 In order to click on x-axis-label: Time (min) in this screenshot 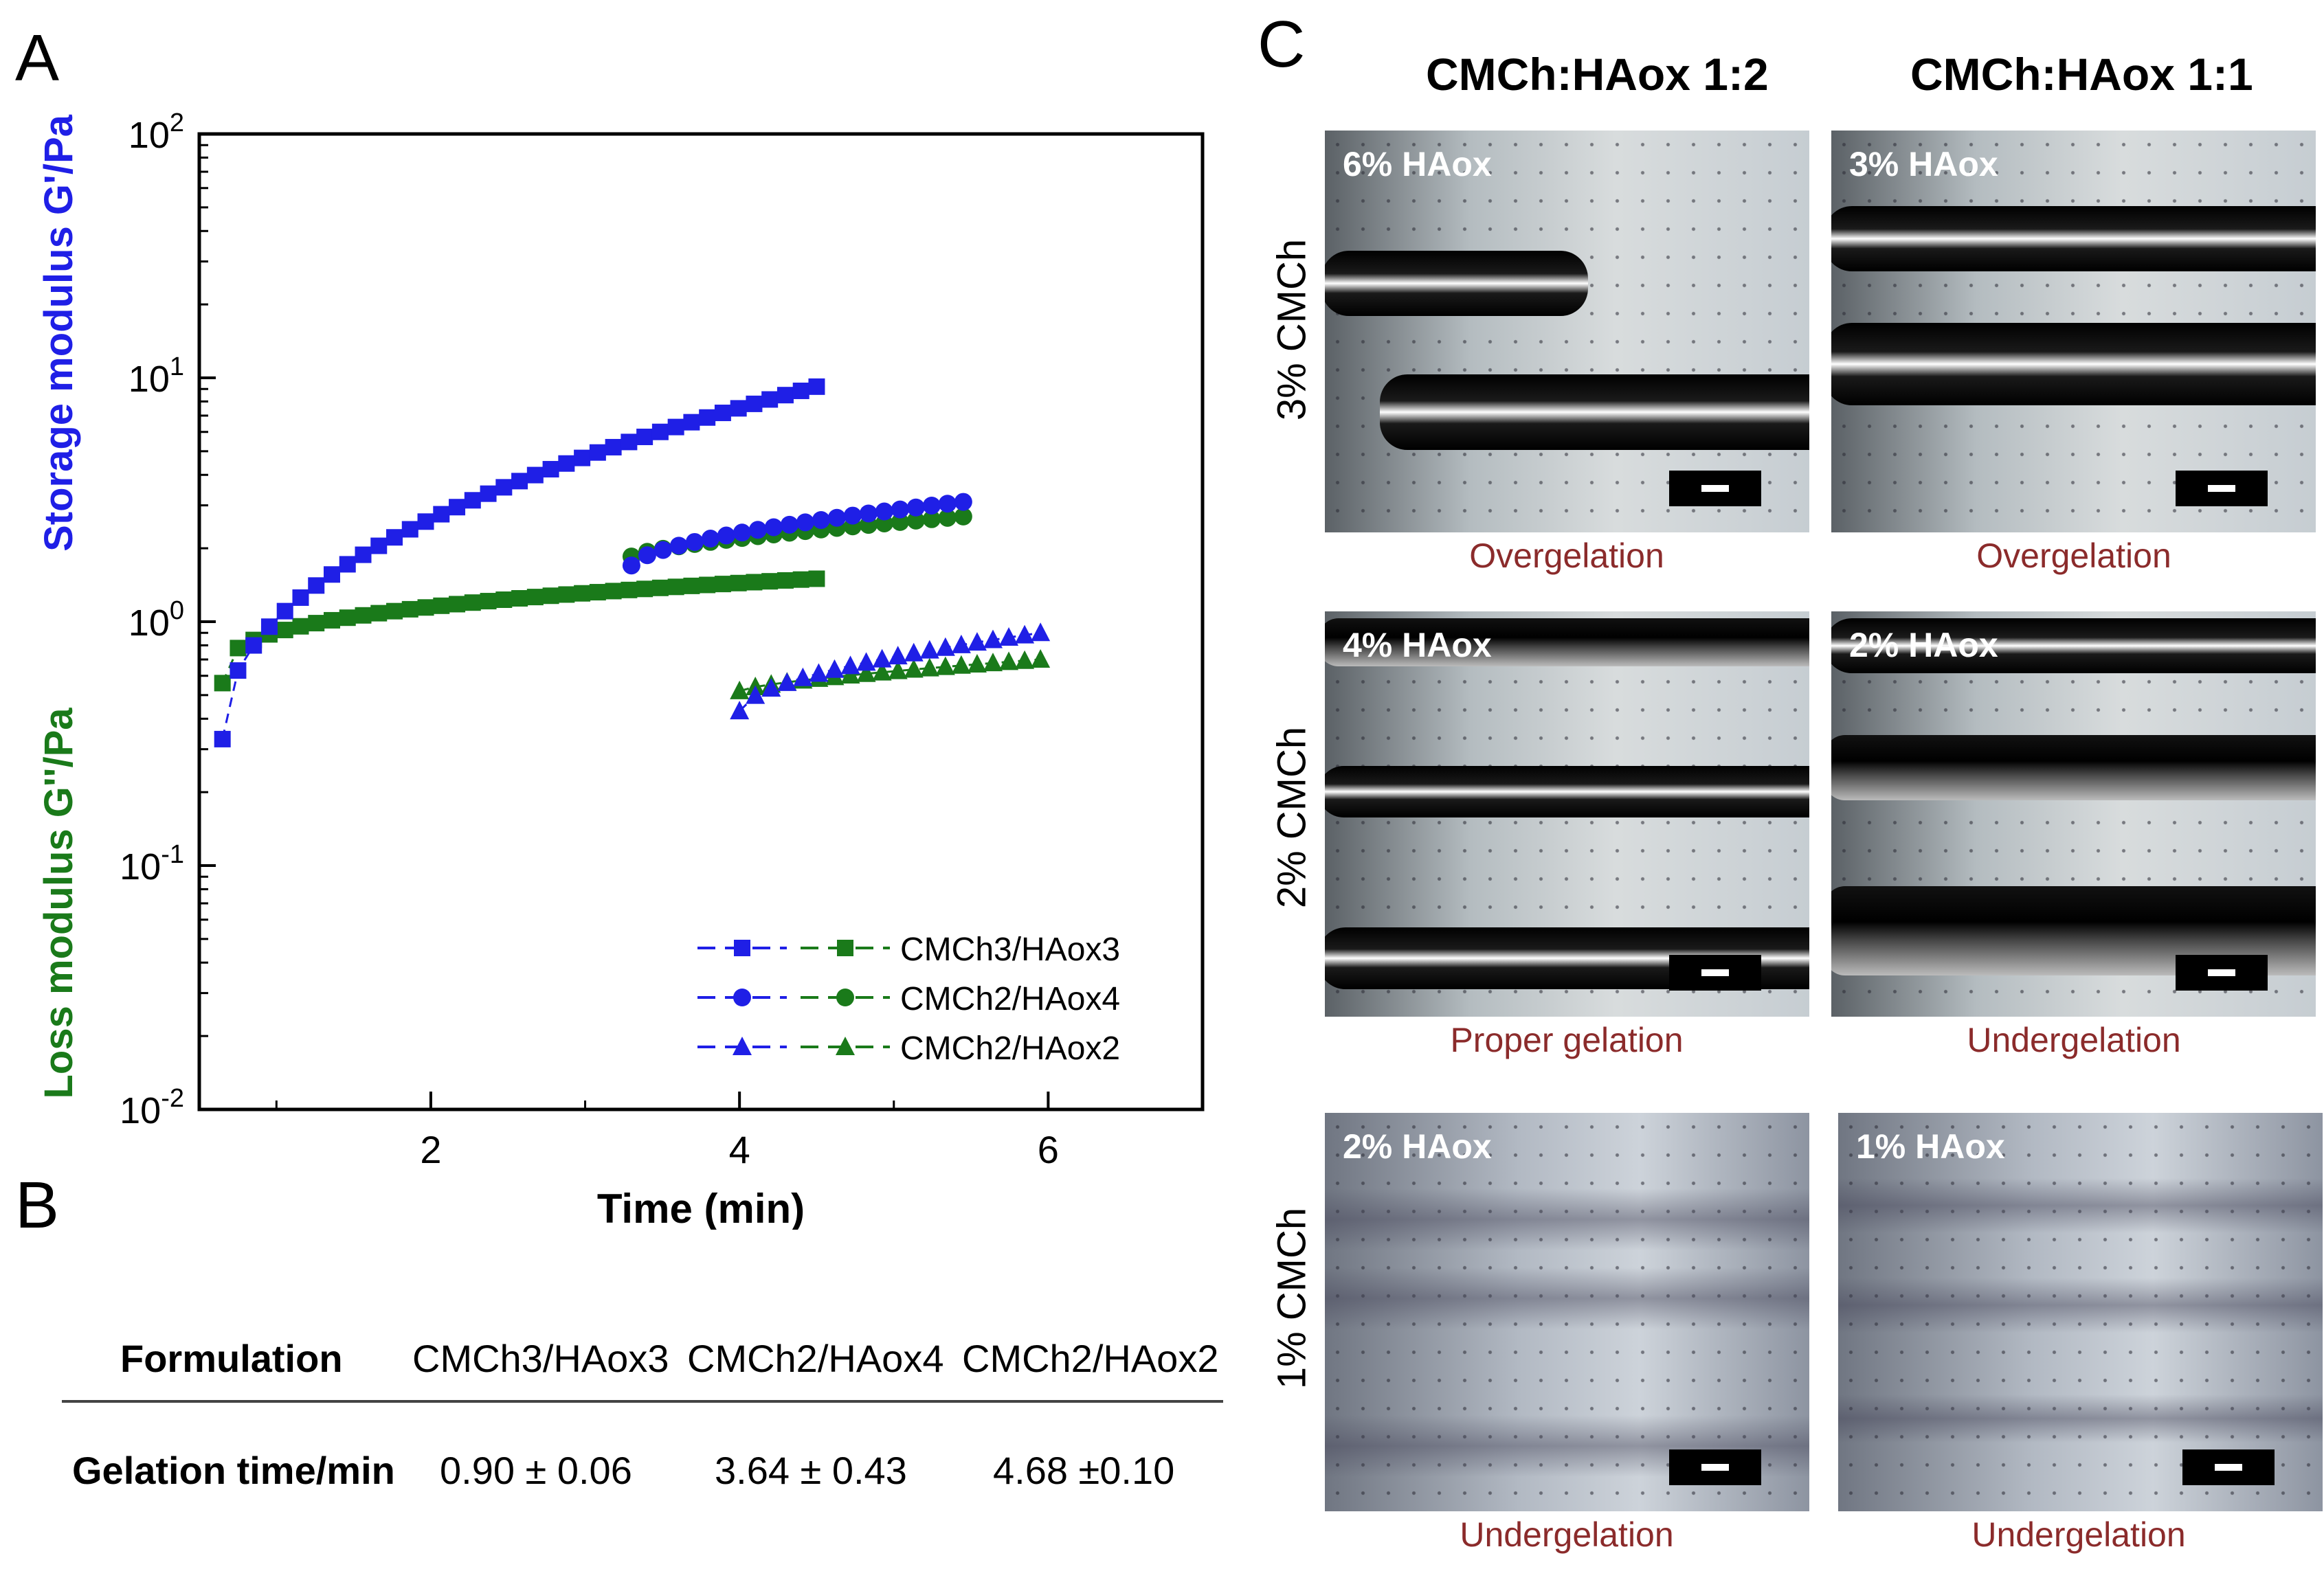, I will do `click(701, 1208)`.